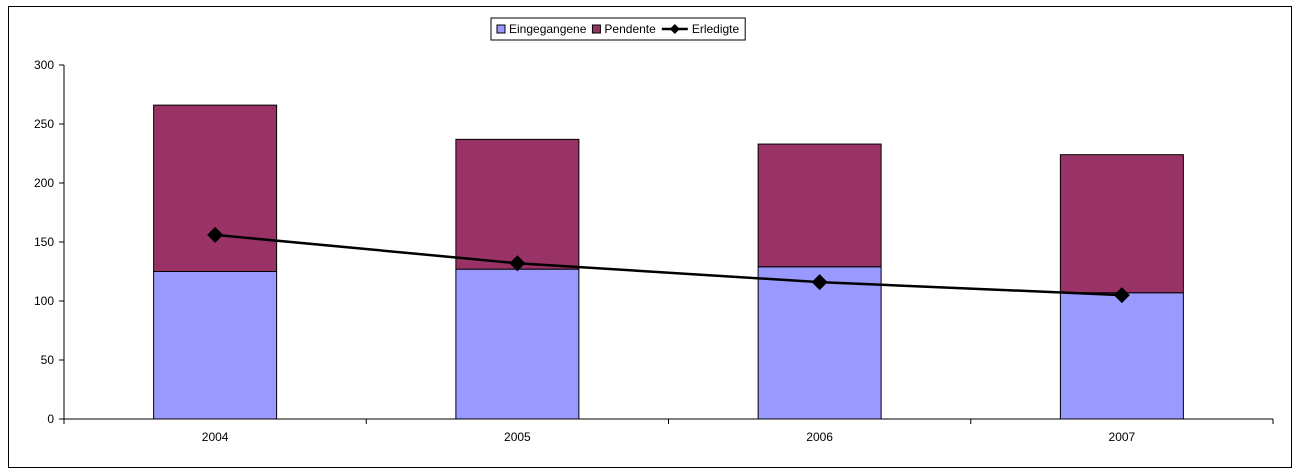  Describe the element at coordinates (596, 29) in the screenshot. I see `legend-swatch-pendente` at that location.